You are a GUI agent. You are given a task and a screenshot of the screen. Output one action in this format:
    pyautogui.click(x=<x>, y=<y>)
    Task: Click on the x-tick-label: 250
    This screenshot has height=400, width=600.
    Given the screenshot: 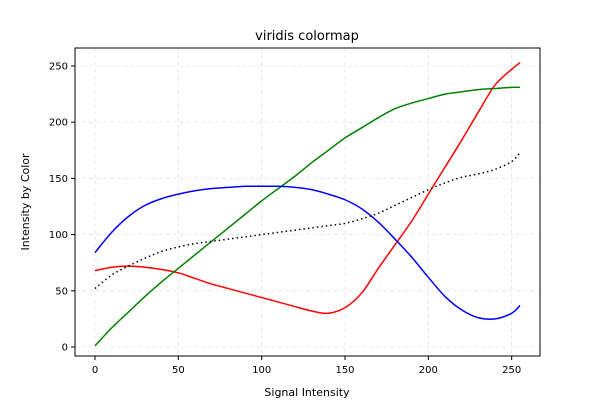 What is the action you would take?
    pyautogui.click(x=511, y=370)
    